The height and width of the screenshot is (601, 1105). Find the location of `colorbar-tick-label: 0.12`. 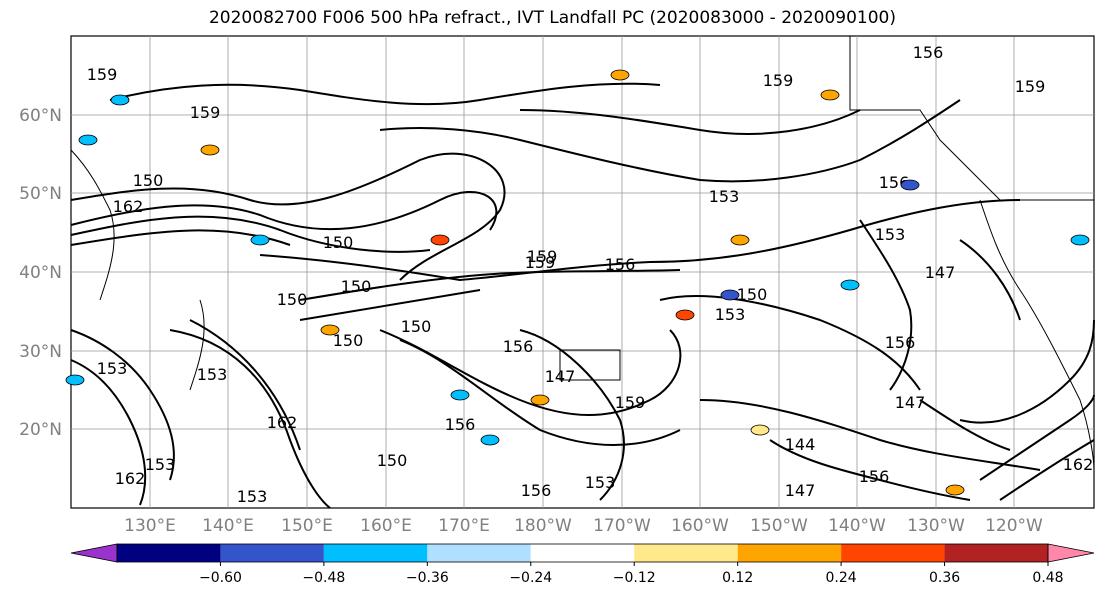

colorbar-tick-label: 0.12 is located at coordinates (737, 578).